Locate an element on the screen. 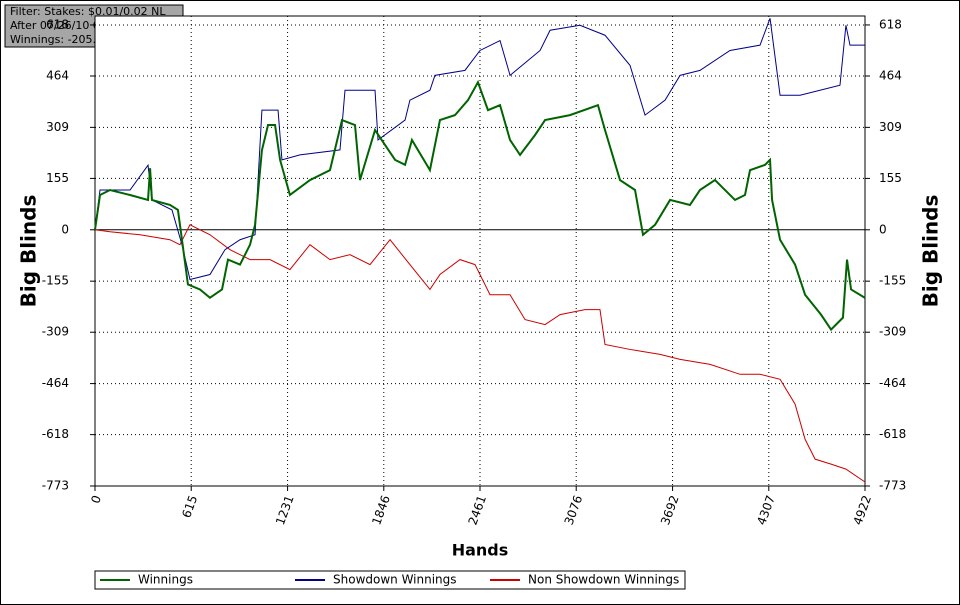  y2-tick-label: -773 is located at coordinates (892, 486).